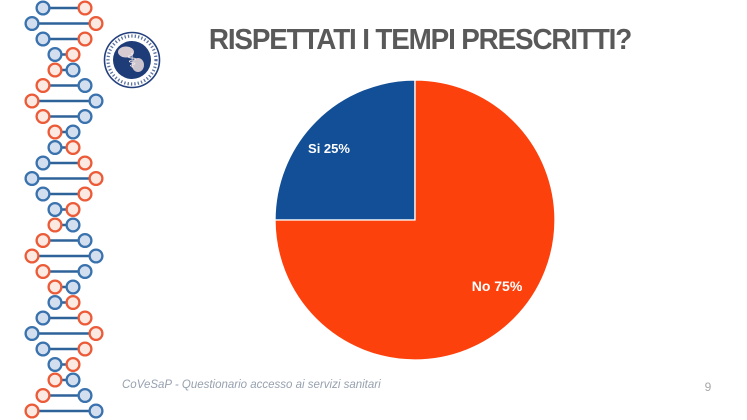  Describe the element at coordinates (708, 387) in the screenshot. I see `slide-page-number: 9` at that location.